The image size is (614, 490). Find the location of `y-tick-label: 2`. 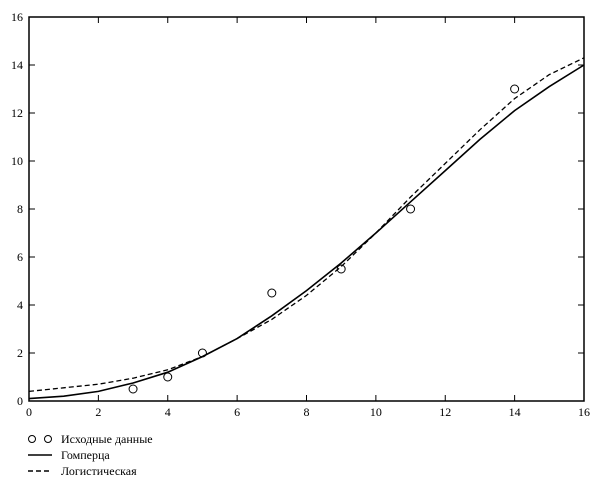

y-tick-label: 2 is located at coordinates (20, 353).